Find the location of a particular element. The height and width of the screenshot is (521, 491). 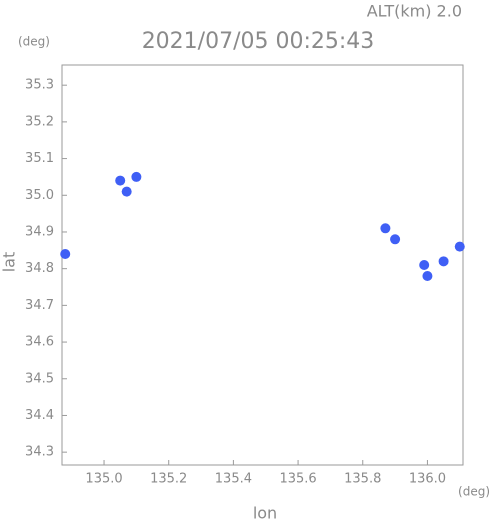

subtitle: ALT(km) 2.0 is located at coordinates (414, 11).